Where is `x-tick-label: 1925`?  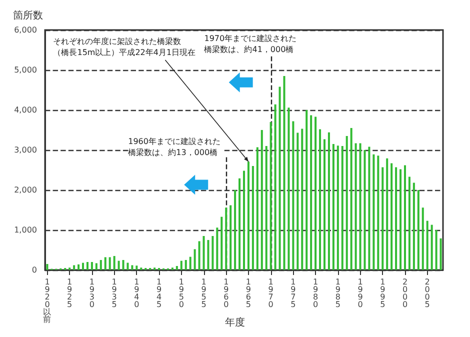 x-tick-label: 1925 is located at coordinates (69, 293).